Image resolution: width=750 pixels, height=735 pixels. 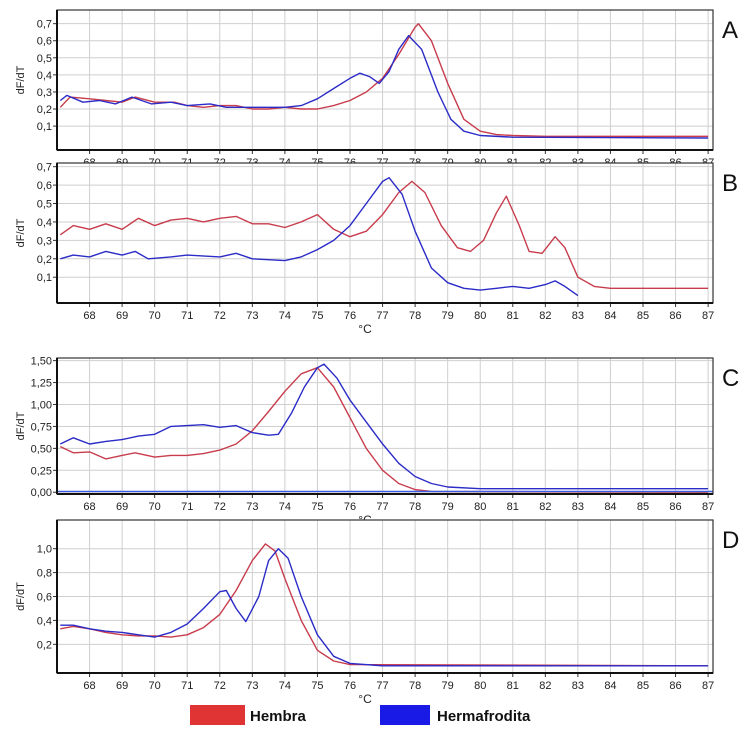 I want to click on y-tick-label: 0,50, so click(x=41, y=449).